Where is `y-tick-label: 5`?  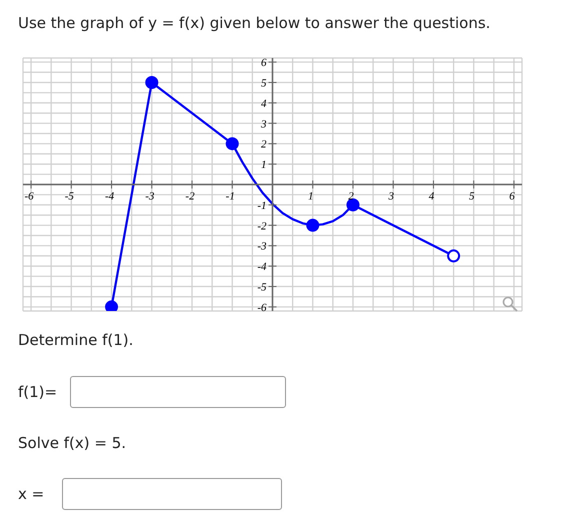 y-tick-label: 5 is located at coordinates (264, 83).